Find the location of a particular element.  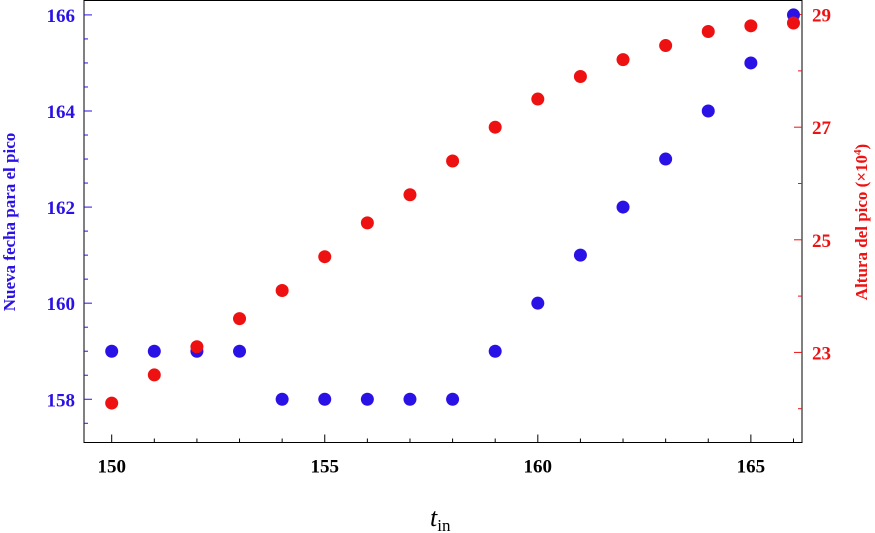

right-tick-label: 23 is located at coordinates (821, 353).